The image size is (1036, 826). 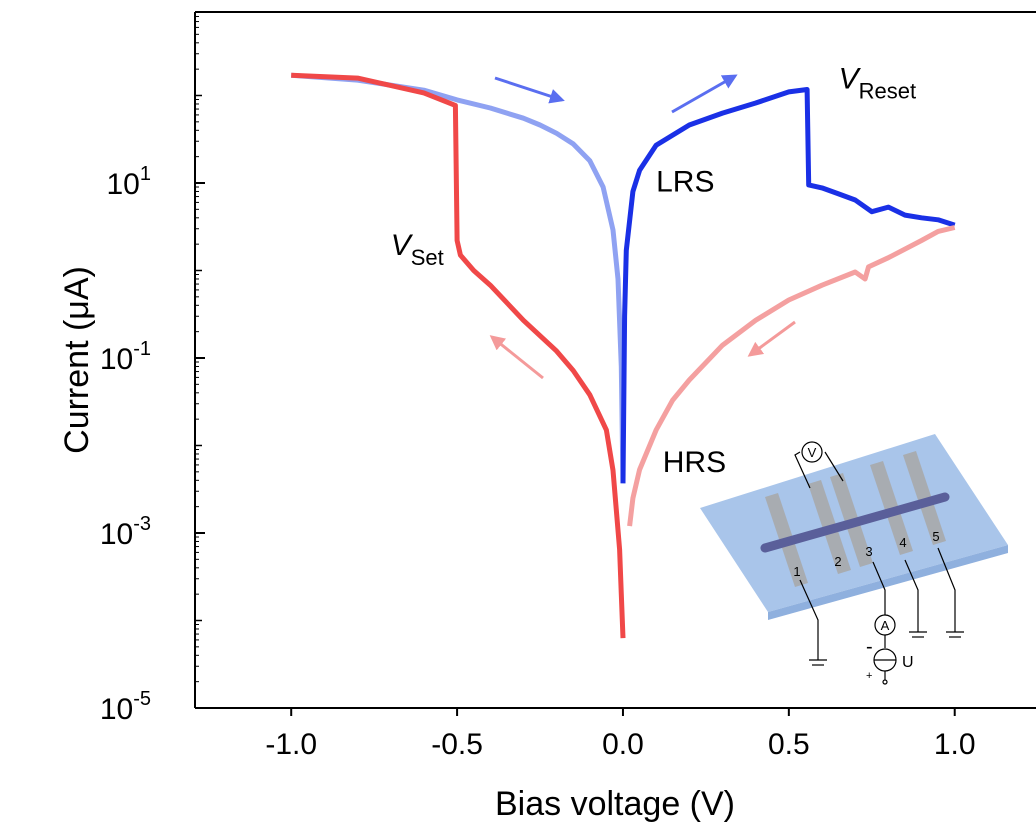 What do you see at coordinates (142, 349) in the screenshot?
I see `y-tick-exponent: -1` at bounding box center [142, 349].